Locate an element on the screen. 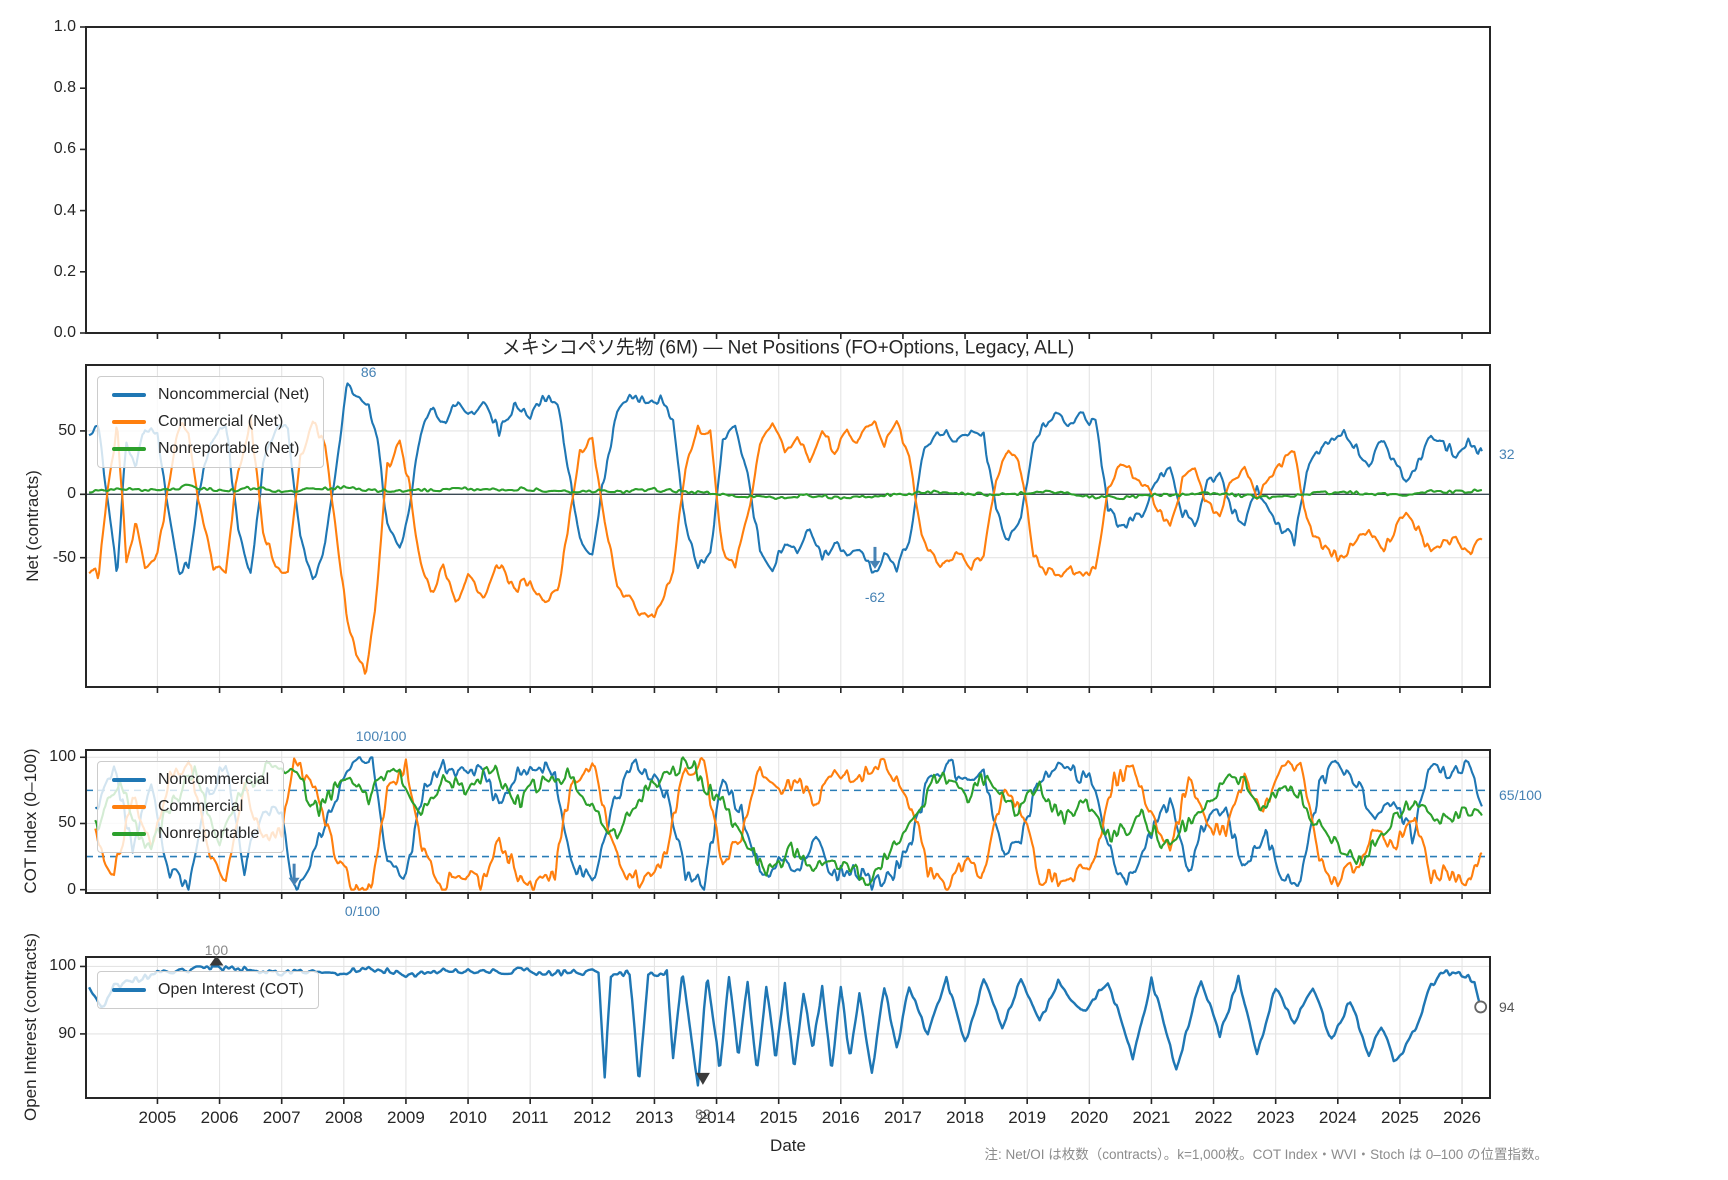  x-tick-label: 2014 is located at coordinates (716, 1117).